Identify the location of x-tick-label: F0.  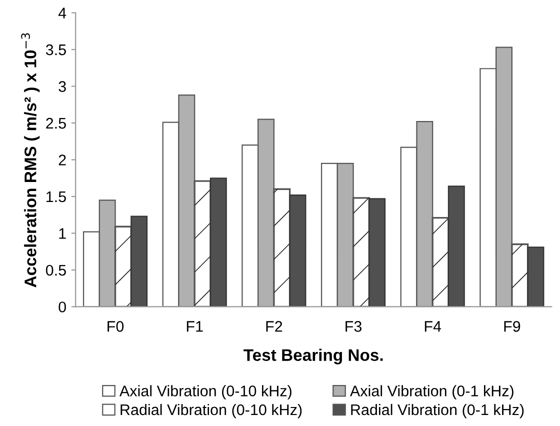
(116, 326).